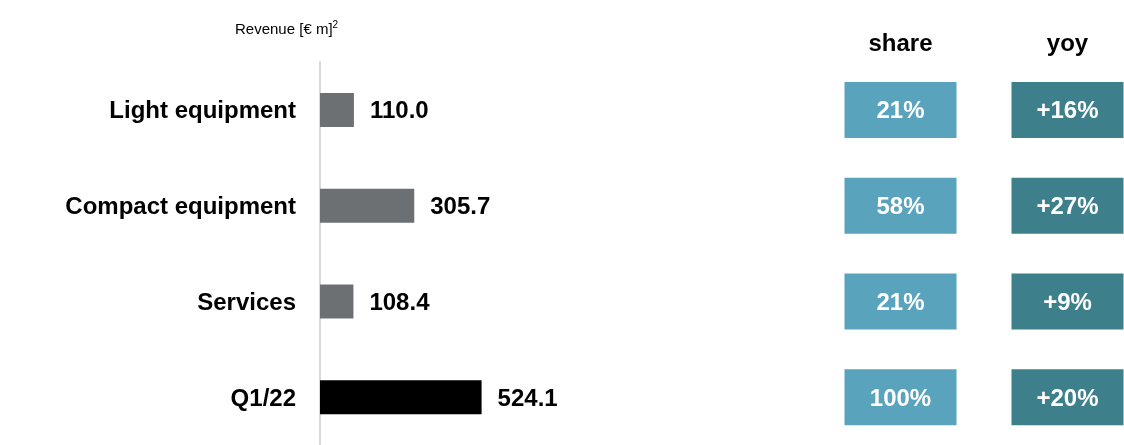 Image resolution: width=1124 pixels, height=445 pixels. I want to click on data-label: +20%, so click(1067, 397).